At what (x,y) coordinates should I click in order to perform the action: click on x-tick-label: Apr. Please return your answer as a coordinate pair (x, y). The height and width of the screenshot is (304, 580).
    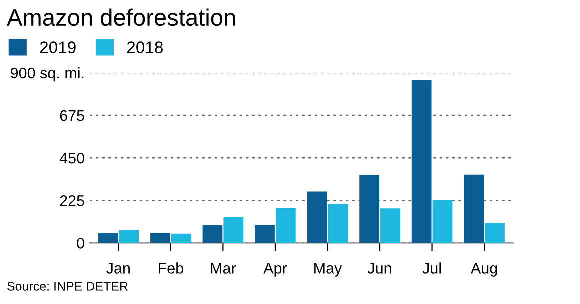
    Looking at the image, I should click on (276, 270).